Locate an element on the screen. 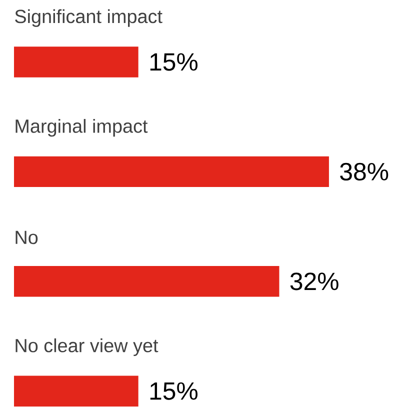 This screenshot has height=407, width=414. y-tick-label: Marginal impact is located at coordinates (82, 127).